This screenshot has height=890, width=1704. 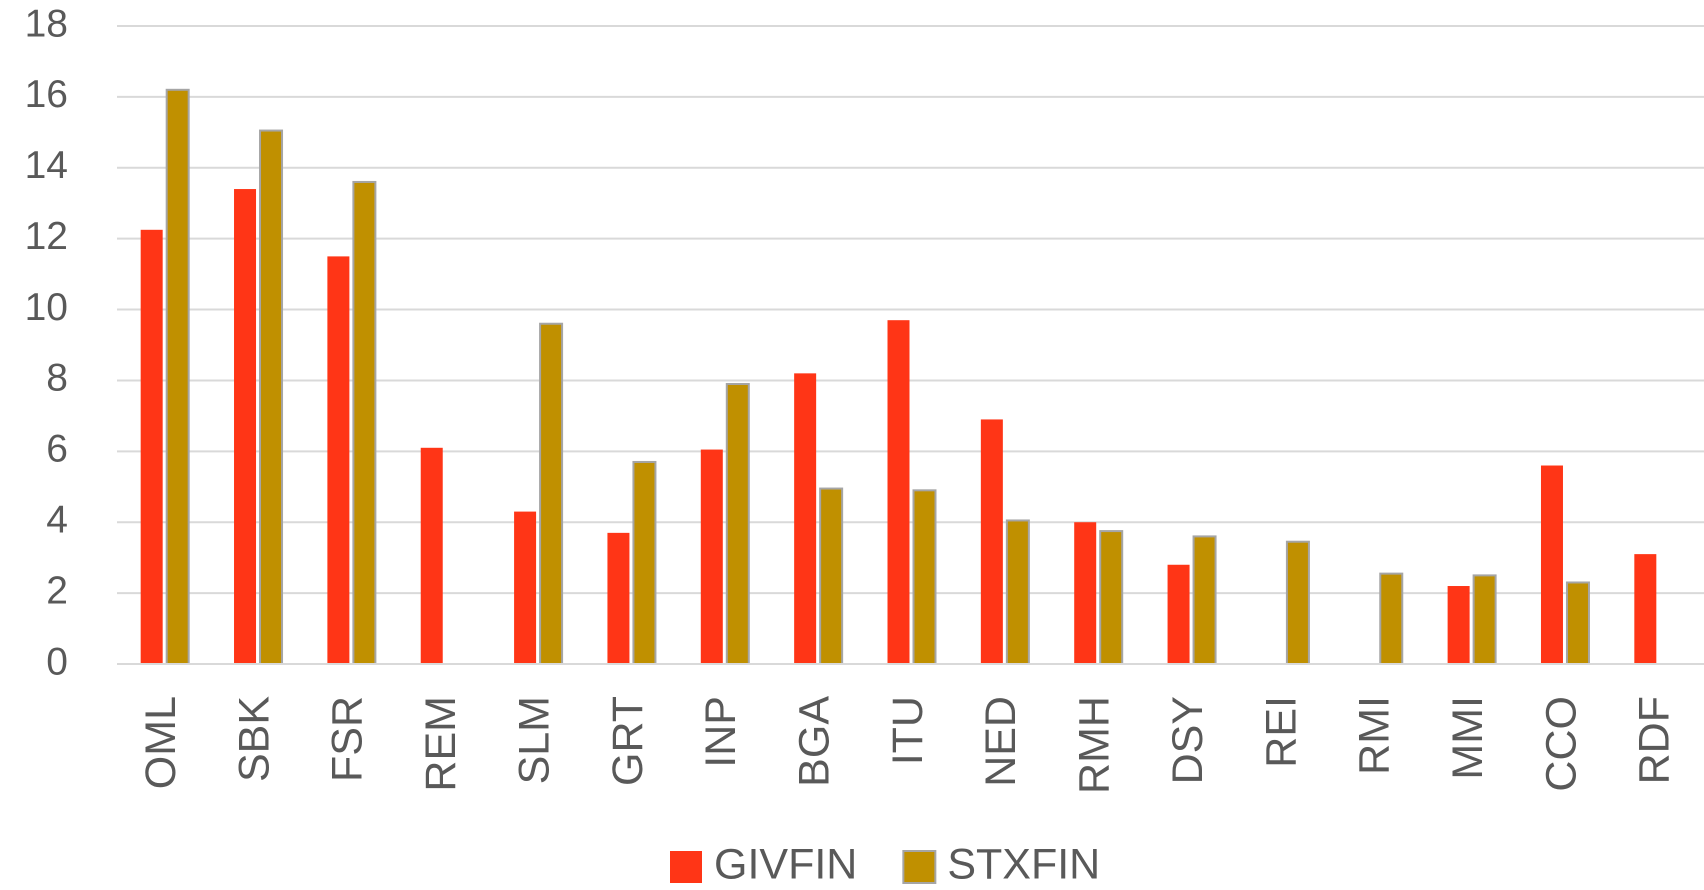 I want to click on y-tick-label: 4, so click(x=57, y=520).